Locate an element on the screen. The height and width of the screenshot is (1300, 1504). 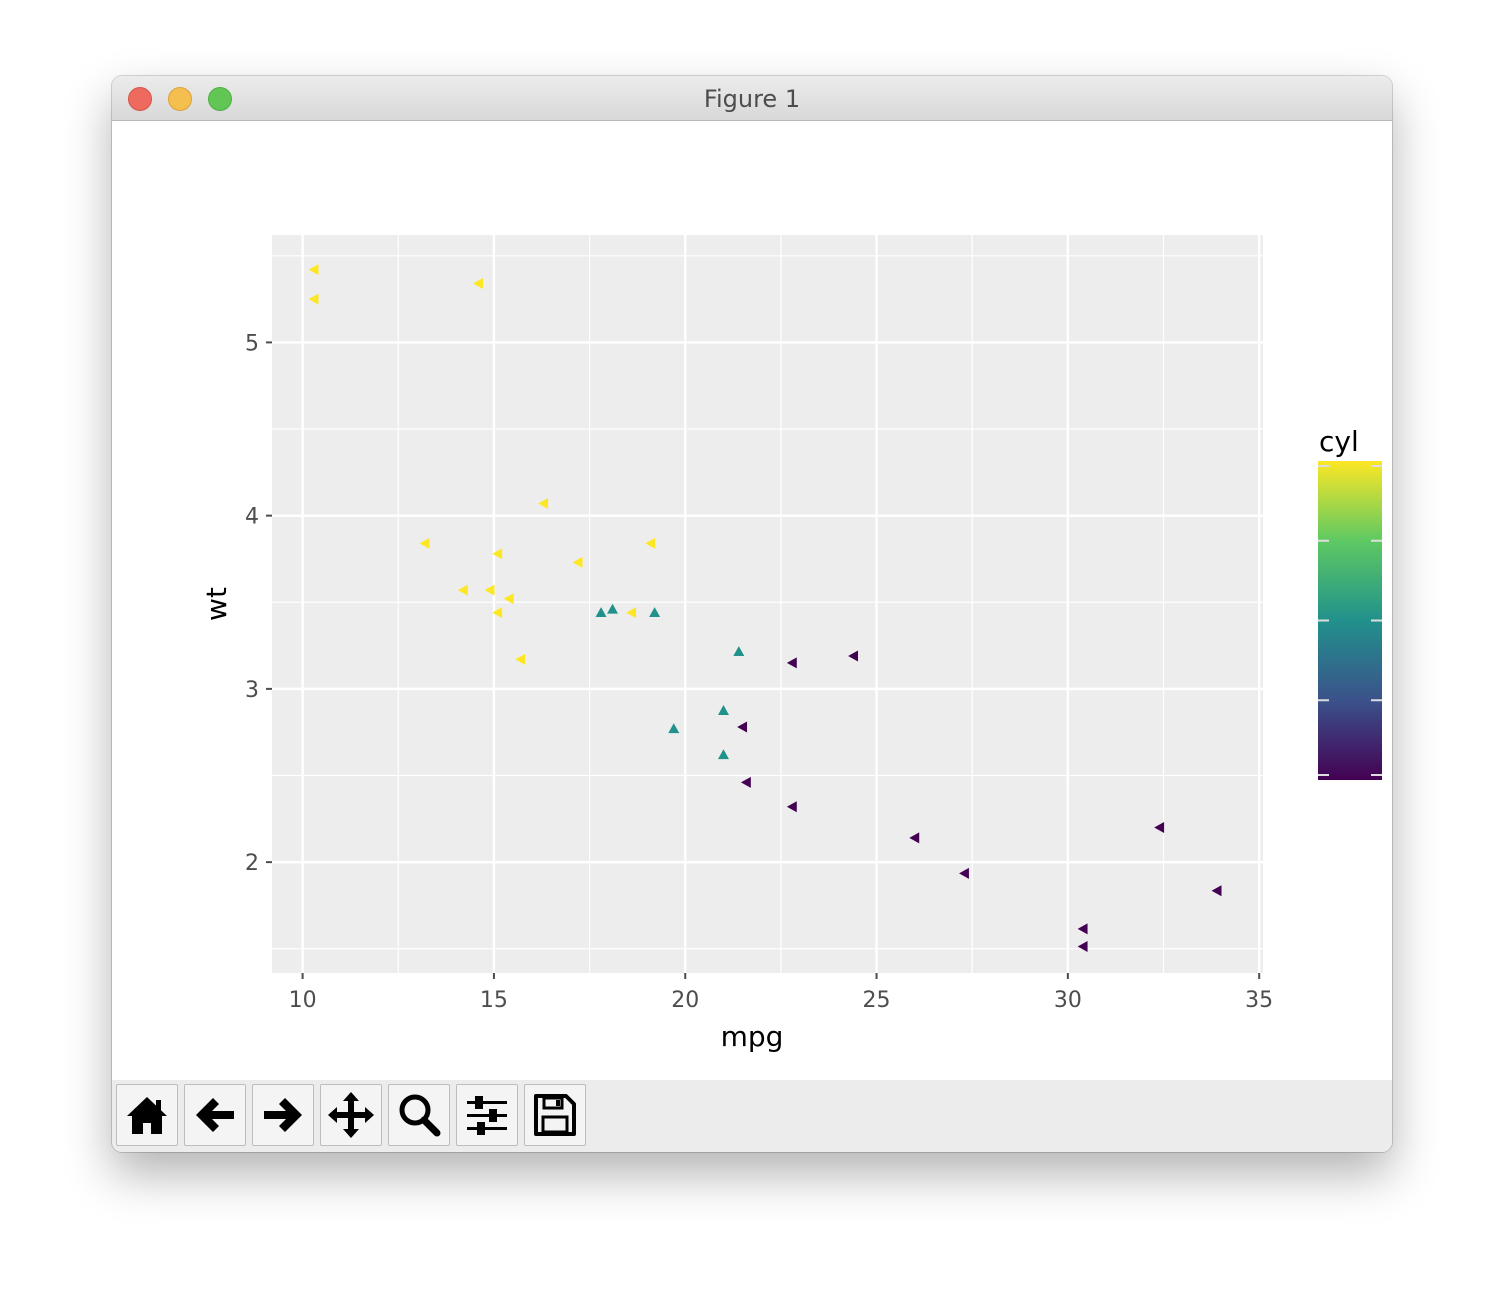
sliders-icon is located at coordinates (487, 1115).